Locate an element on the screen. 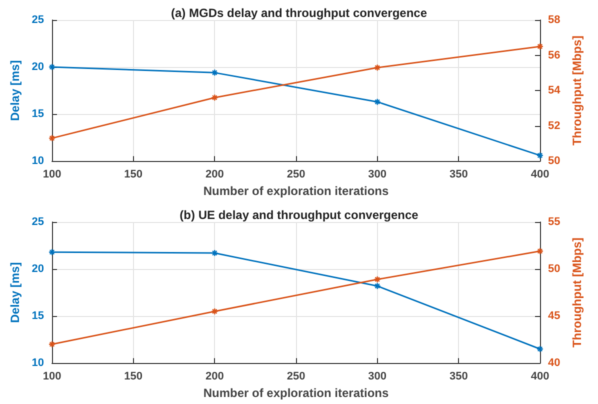  y2-tick-label: 56 is located at coordinates (554, 55).